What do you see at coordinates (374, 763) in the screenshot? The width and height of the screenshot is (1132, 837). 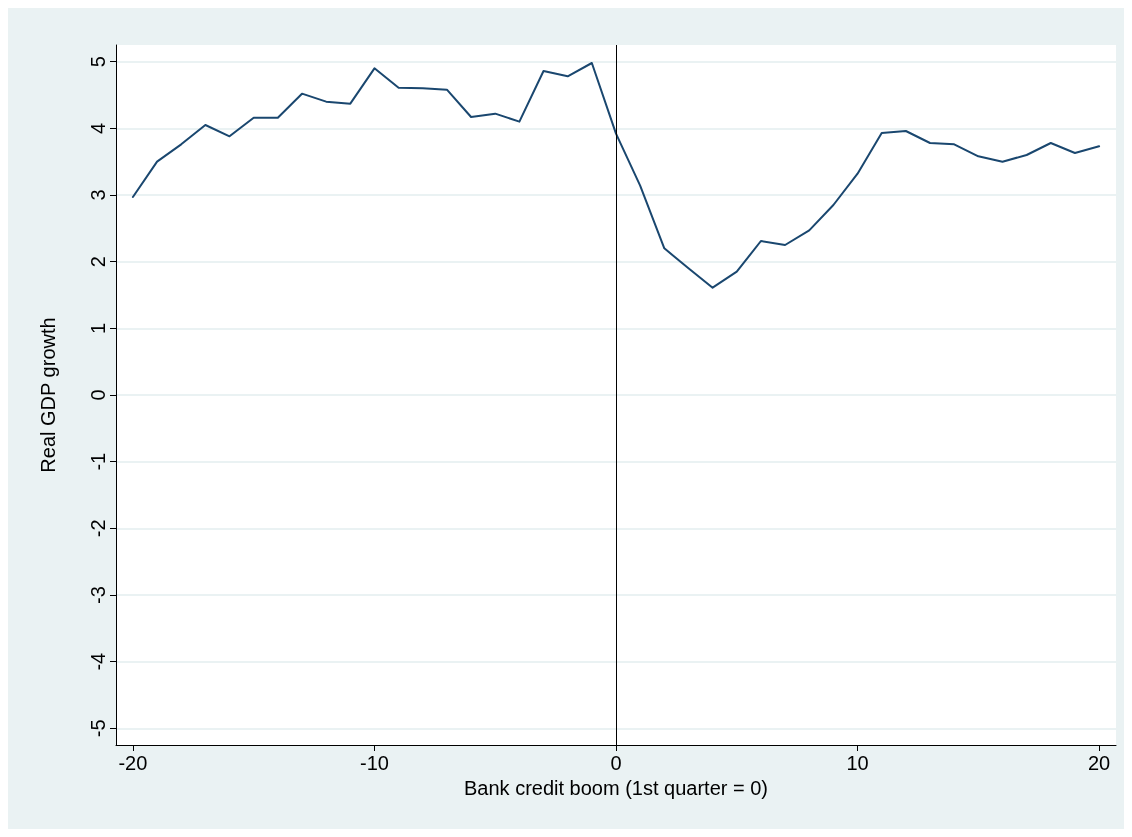 I see `x-tick-label: -10` at bounding box center [374, 763].